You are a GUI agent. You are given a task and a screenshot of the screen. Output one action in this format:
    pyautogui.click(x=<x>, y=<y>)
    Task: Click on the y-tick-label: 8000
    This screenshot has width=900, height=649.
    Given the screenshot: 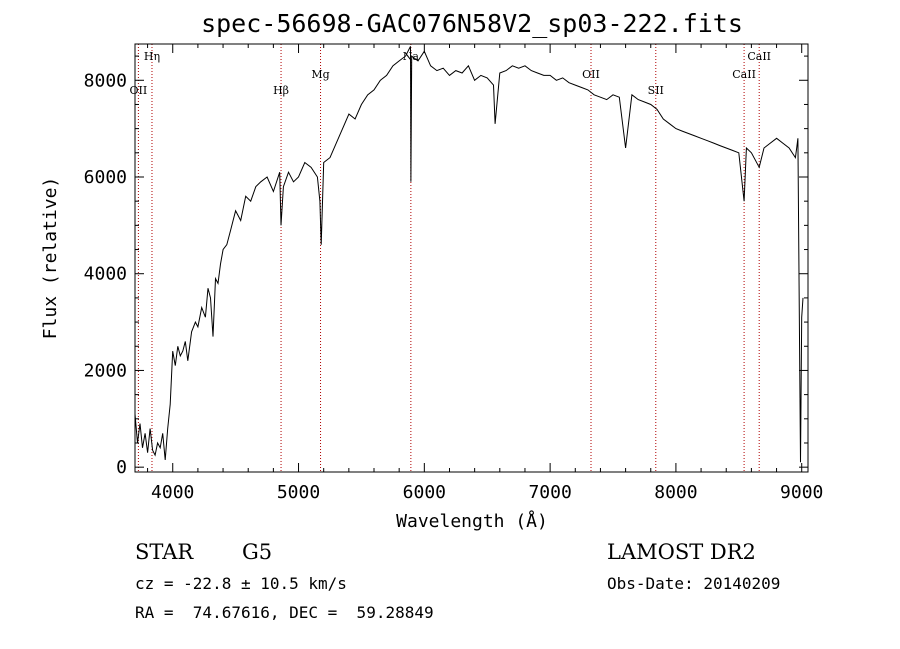 What is the action you would take?
    pyautogui.click(x=105, y=80)
    